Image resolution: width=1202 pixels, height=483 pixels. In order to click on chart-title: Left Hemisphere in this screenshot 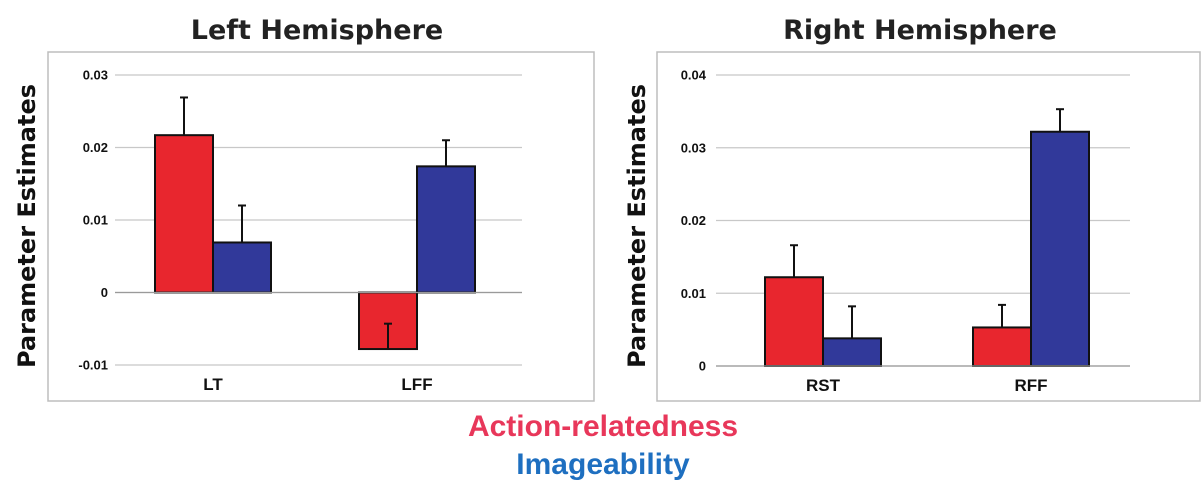, I will do `click(317, 30)`.